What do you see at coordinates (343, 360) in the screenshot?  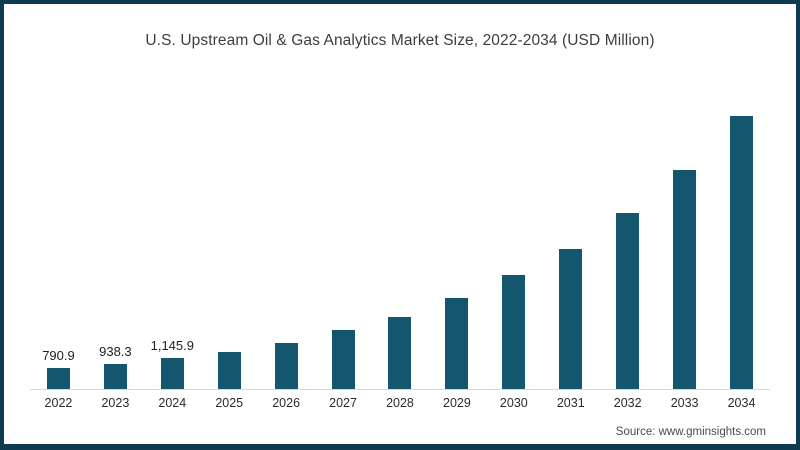 I see `bar-2027` at bounding box center [343, 360].